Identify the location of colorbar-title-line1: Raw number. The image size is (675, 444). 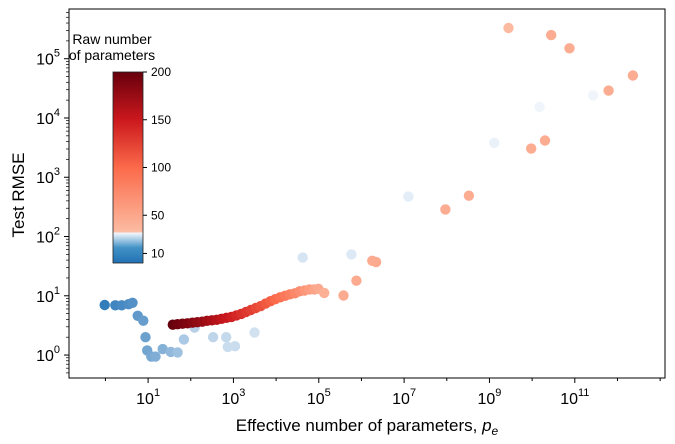
(112, 39).